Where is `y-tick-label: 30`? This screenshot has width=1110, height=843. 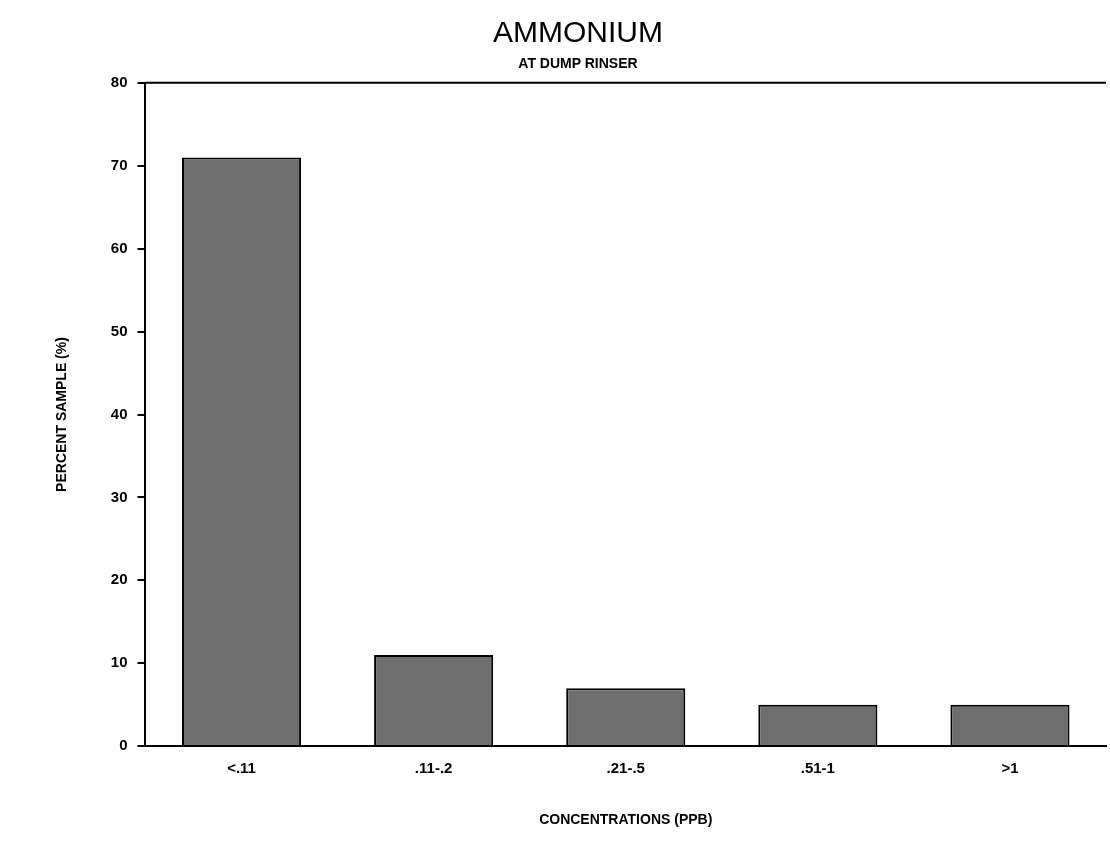
y-tick-label: 30 is located at coordinates (119, 496).